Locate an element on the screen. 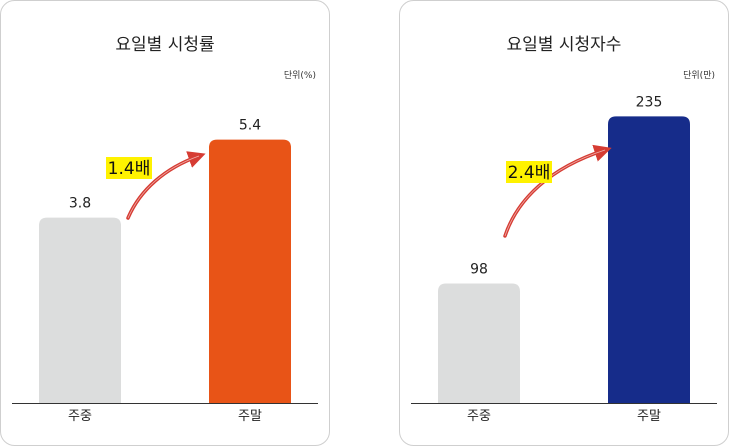 This screenshot has height=448, width=729. data-label: 5.4 is located at coordinates (250, 126).